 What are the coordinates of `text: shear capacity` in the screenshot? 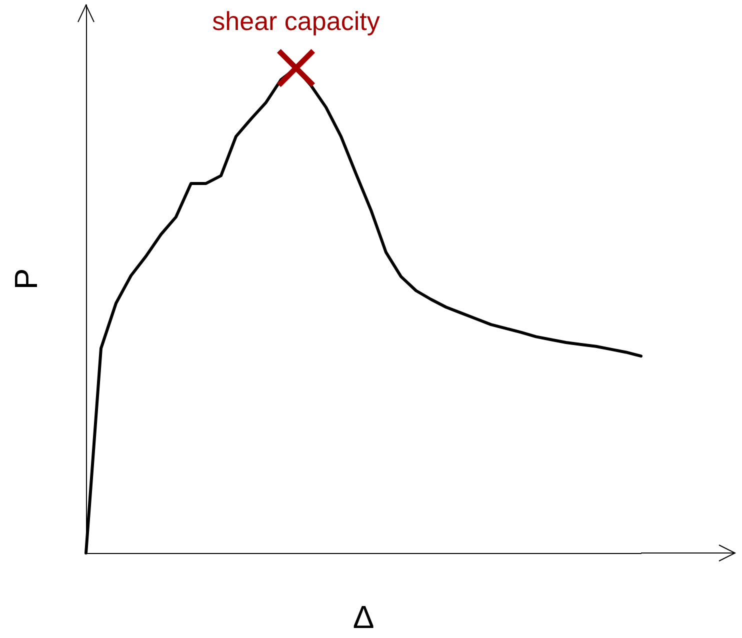 It's located at (296, 22).